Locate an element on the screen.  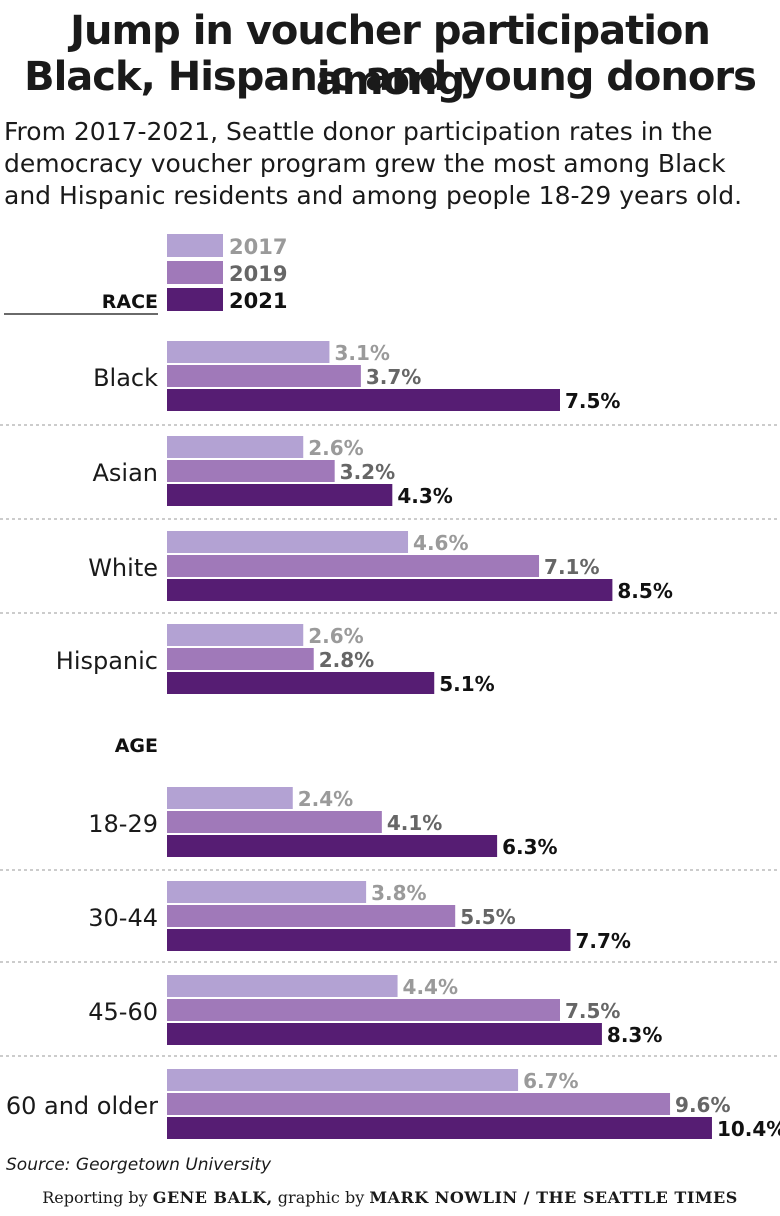
value-label-hispanic-2019: 2.8% is located at coordinates (346, 660).